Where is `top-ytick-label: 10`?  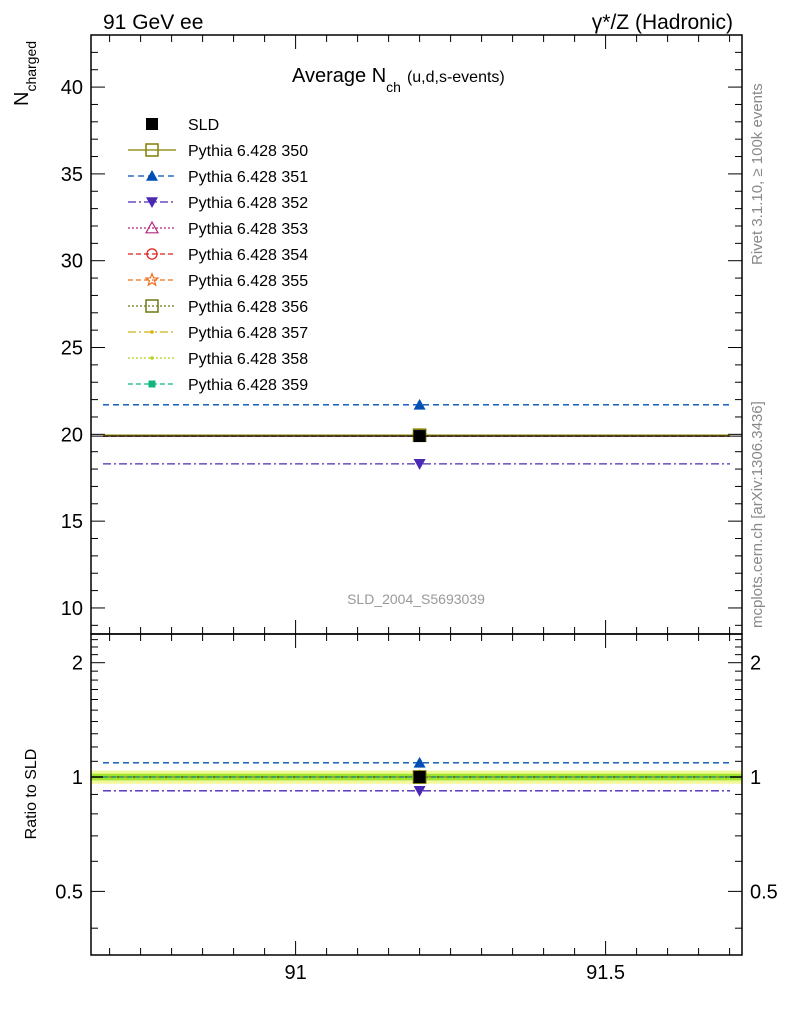 top-ytick-label: 10 is located at coordinates (72, 609).